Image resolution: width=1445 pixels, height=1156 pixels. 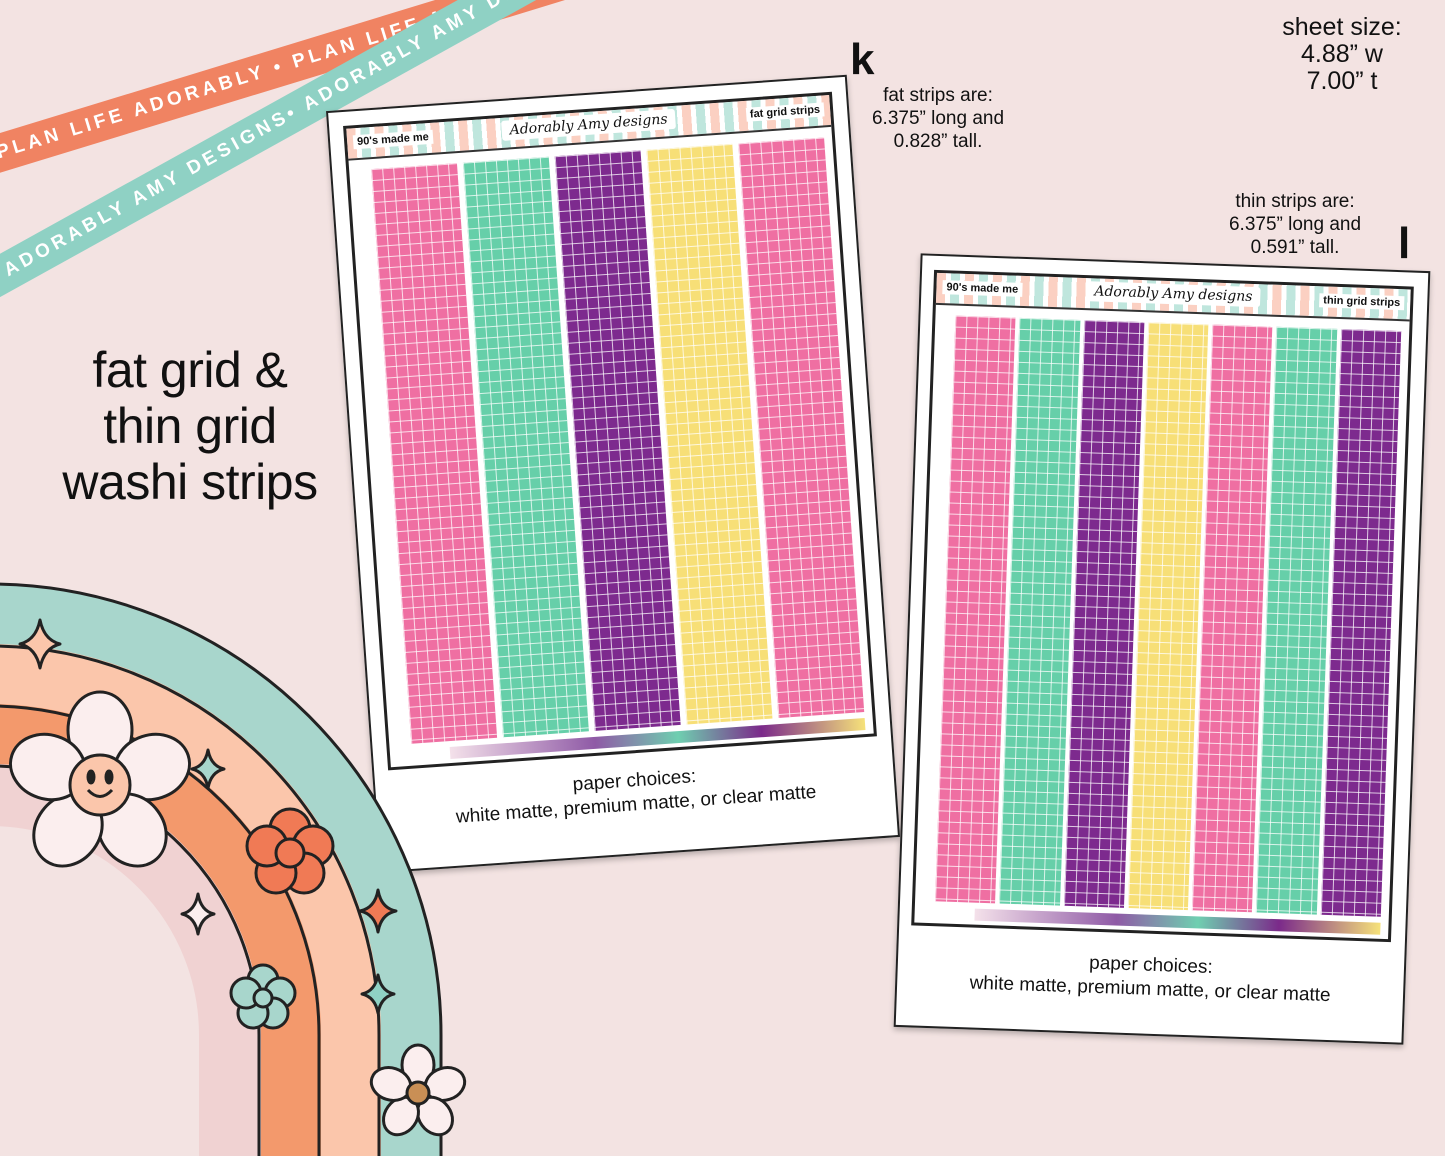 What do you see at coordinates (1362, 302) in the screenshot?
I see `sheet-variant-label: thin grid strips` at bounding box center [1362, 302].